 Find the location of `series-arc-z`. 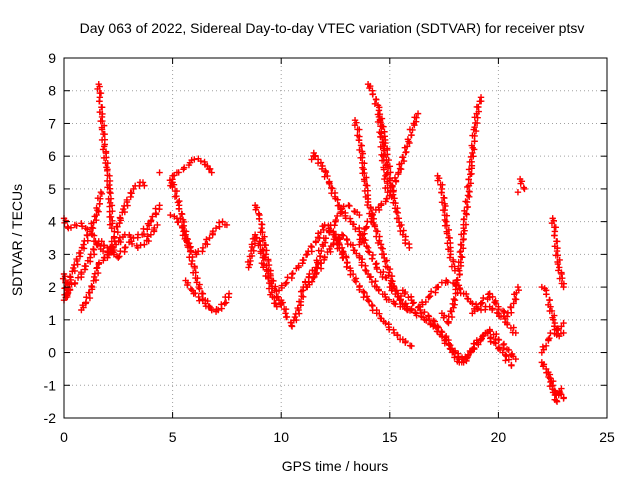

series-arc-z is located at coordinates (468, 307).